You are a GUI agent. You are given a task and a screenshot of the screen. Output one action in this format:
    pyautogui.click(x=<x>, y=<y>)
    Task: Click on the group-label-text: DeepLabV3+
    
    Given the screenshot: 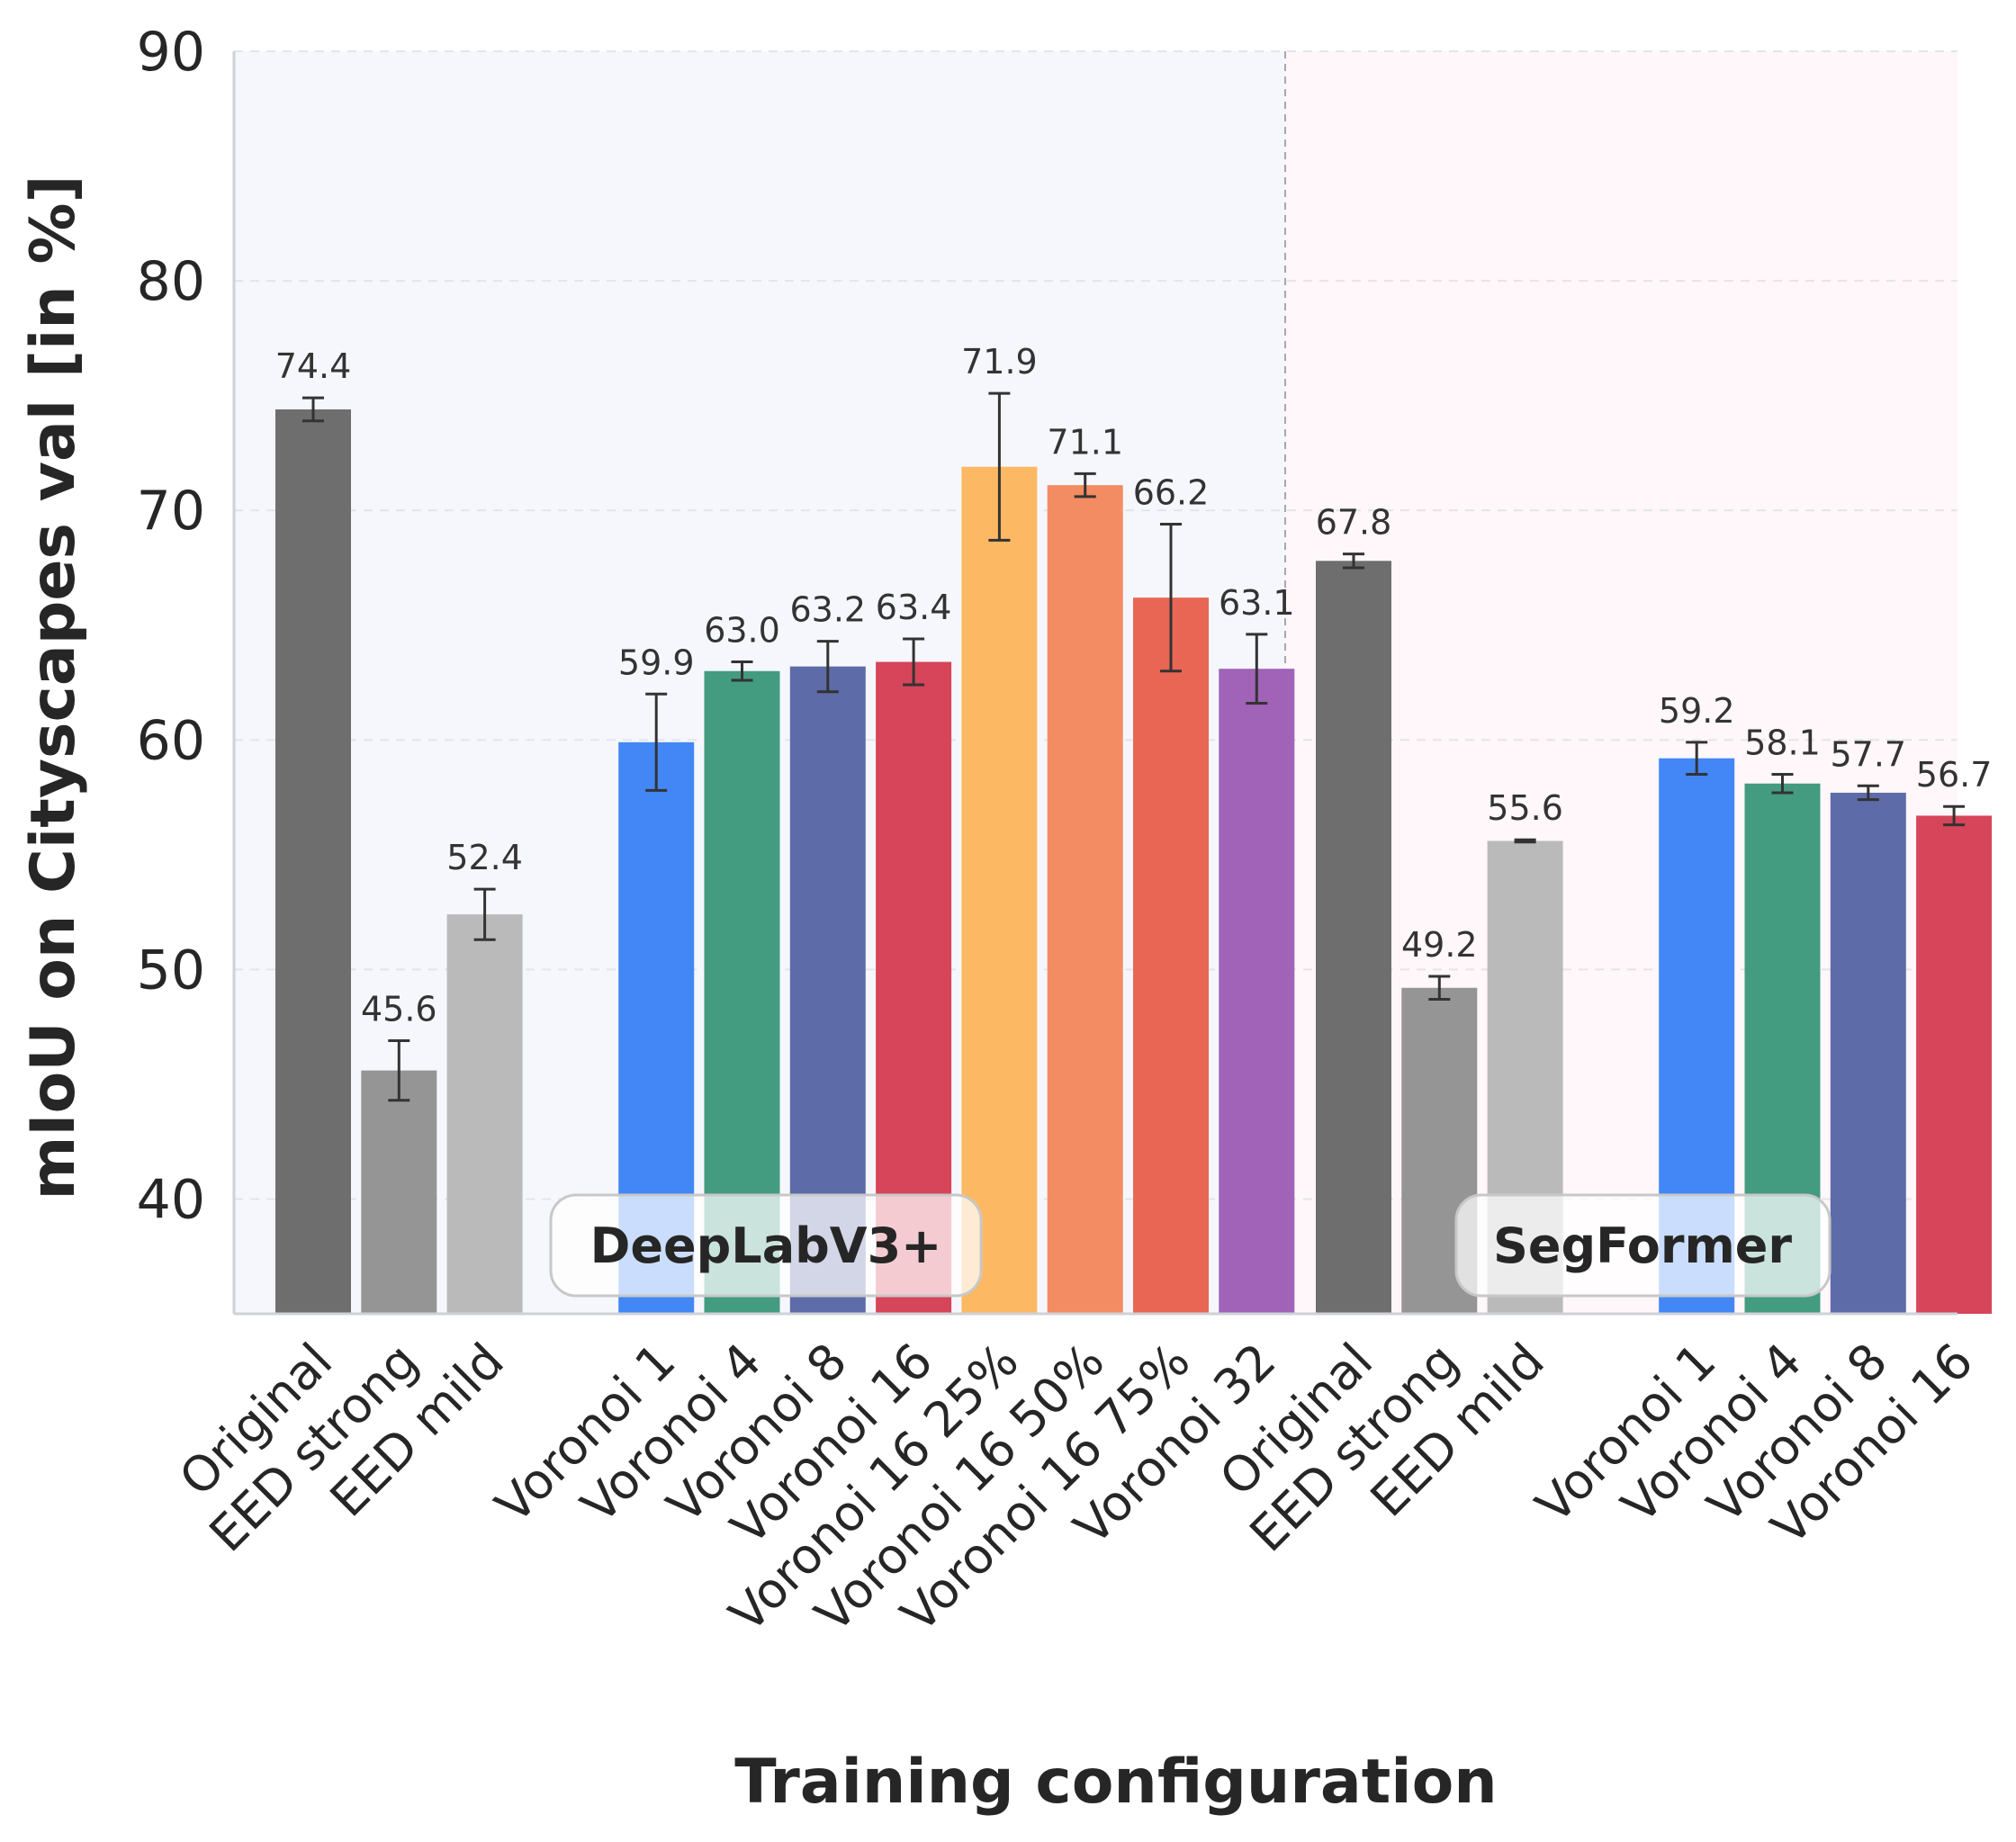 What is the action you would take?
    pyautogui.click(x=766, y=1246)
    